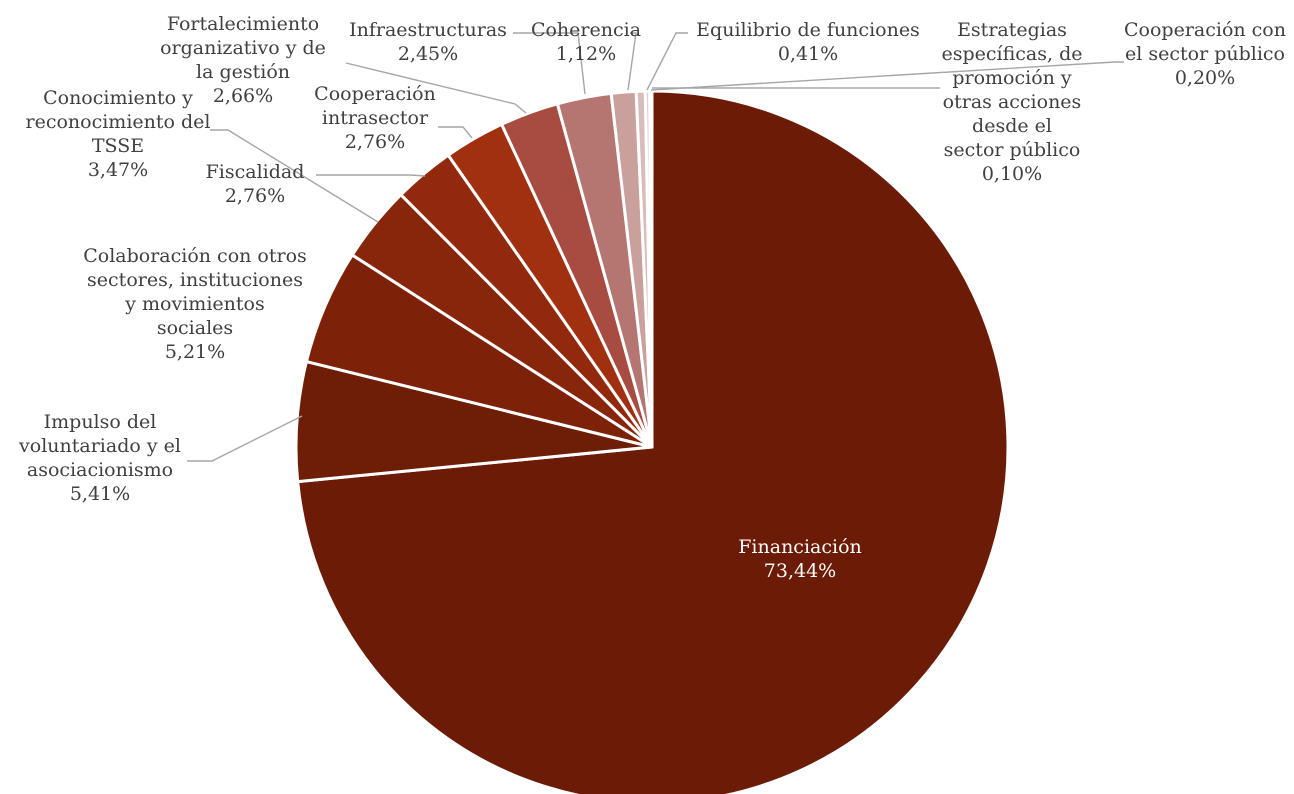 The height and width of the screenshot is (794, 1294). What do you see at coordinates (195, 280) in the screenshot?
I see `slice-label-line: sectores, instituciones` at bounding box center [195, 280].